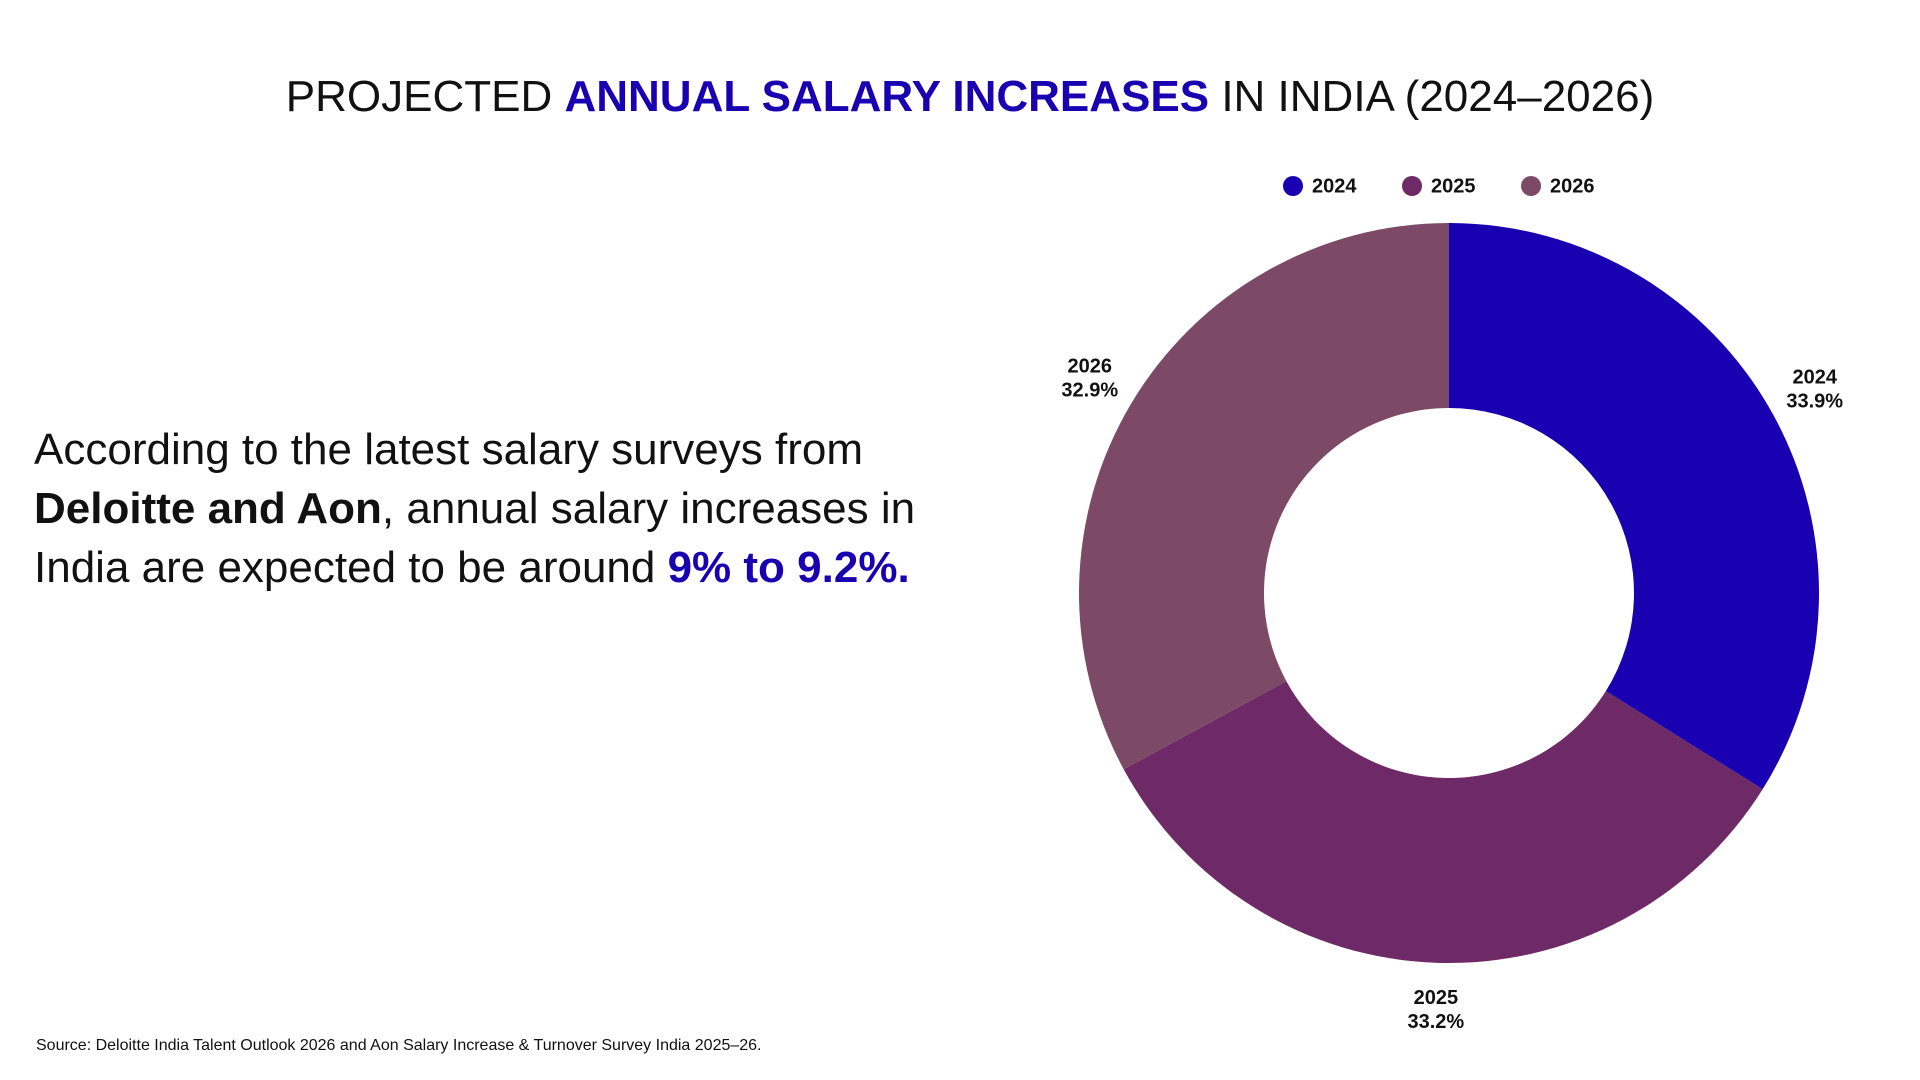 The width and height of the screenshot is (1920, 1080). I want to click on bold-text: Deloitte and Aon, so click(208, 508).